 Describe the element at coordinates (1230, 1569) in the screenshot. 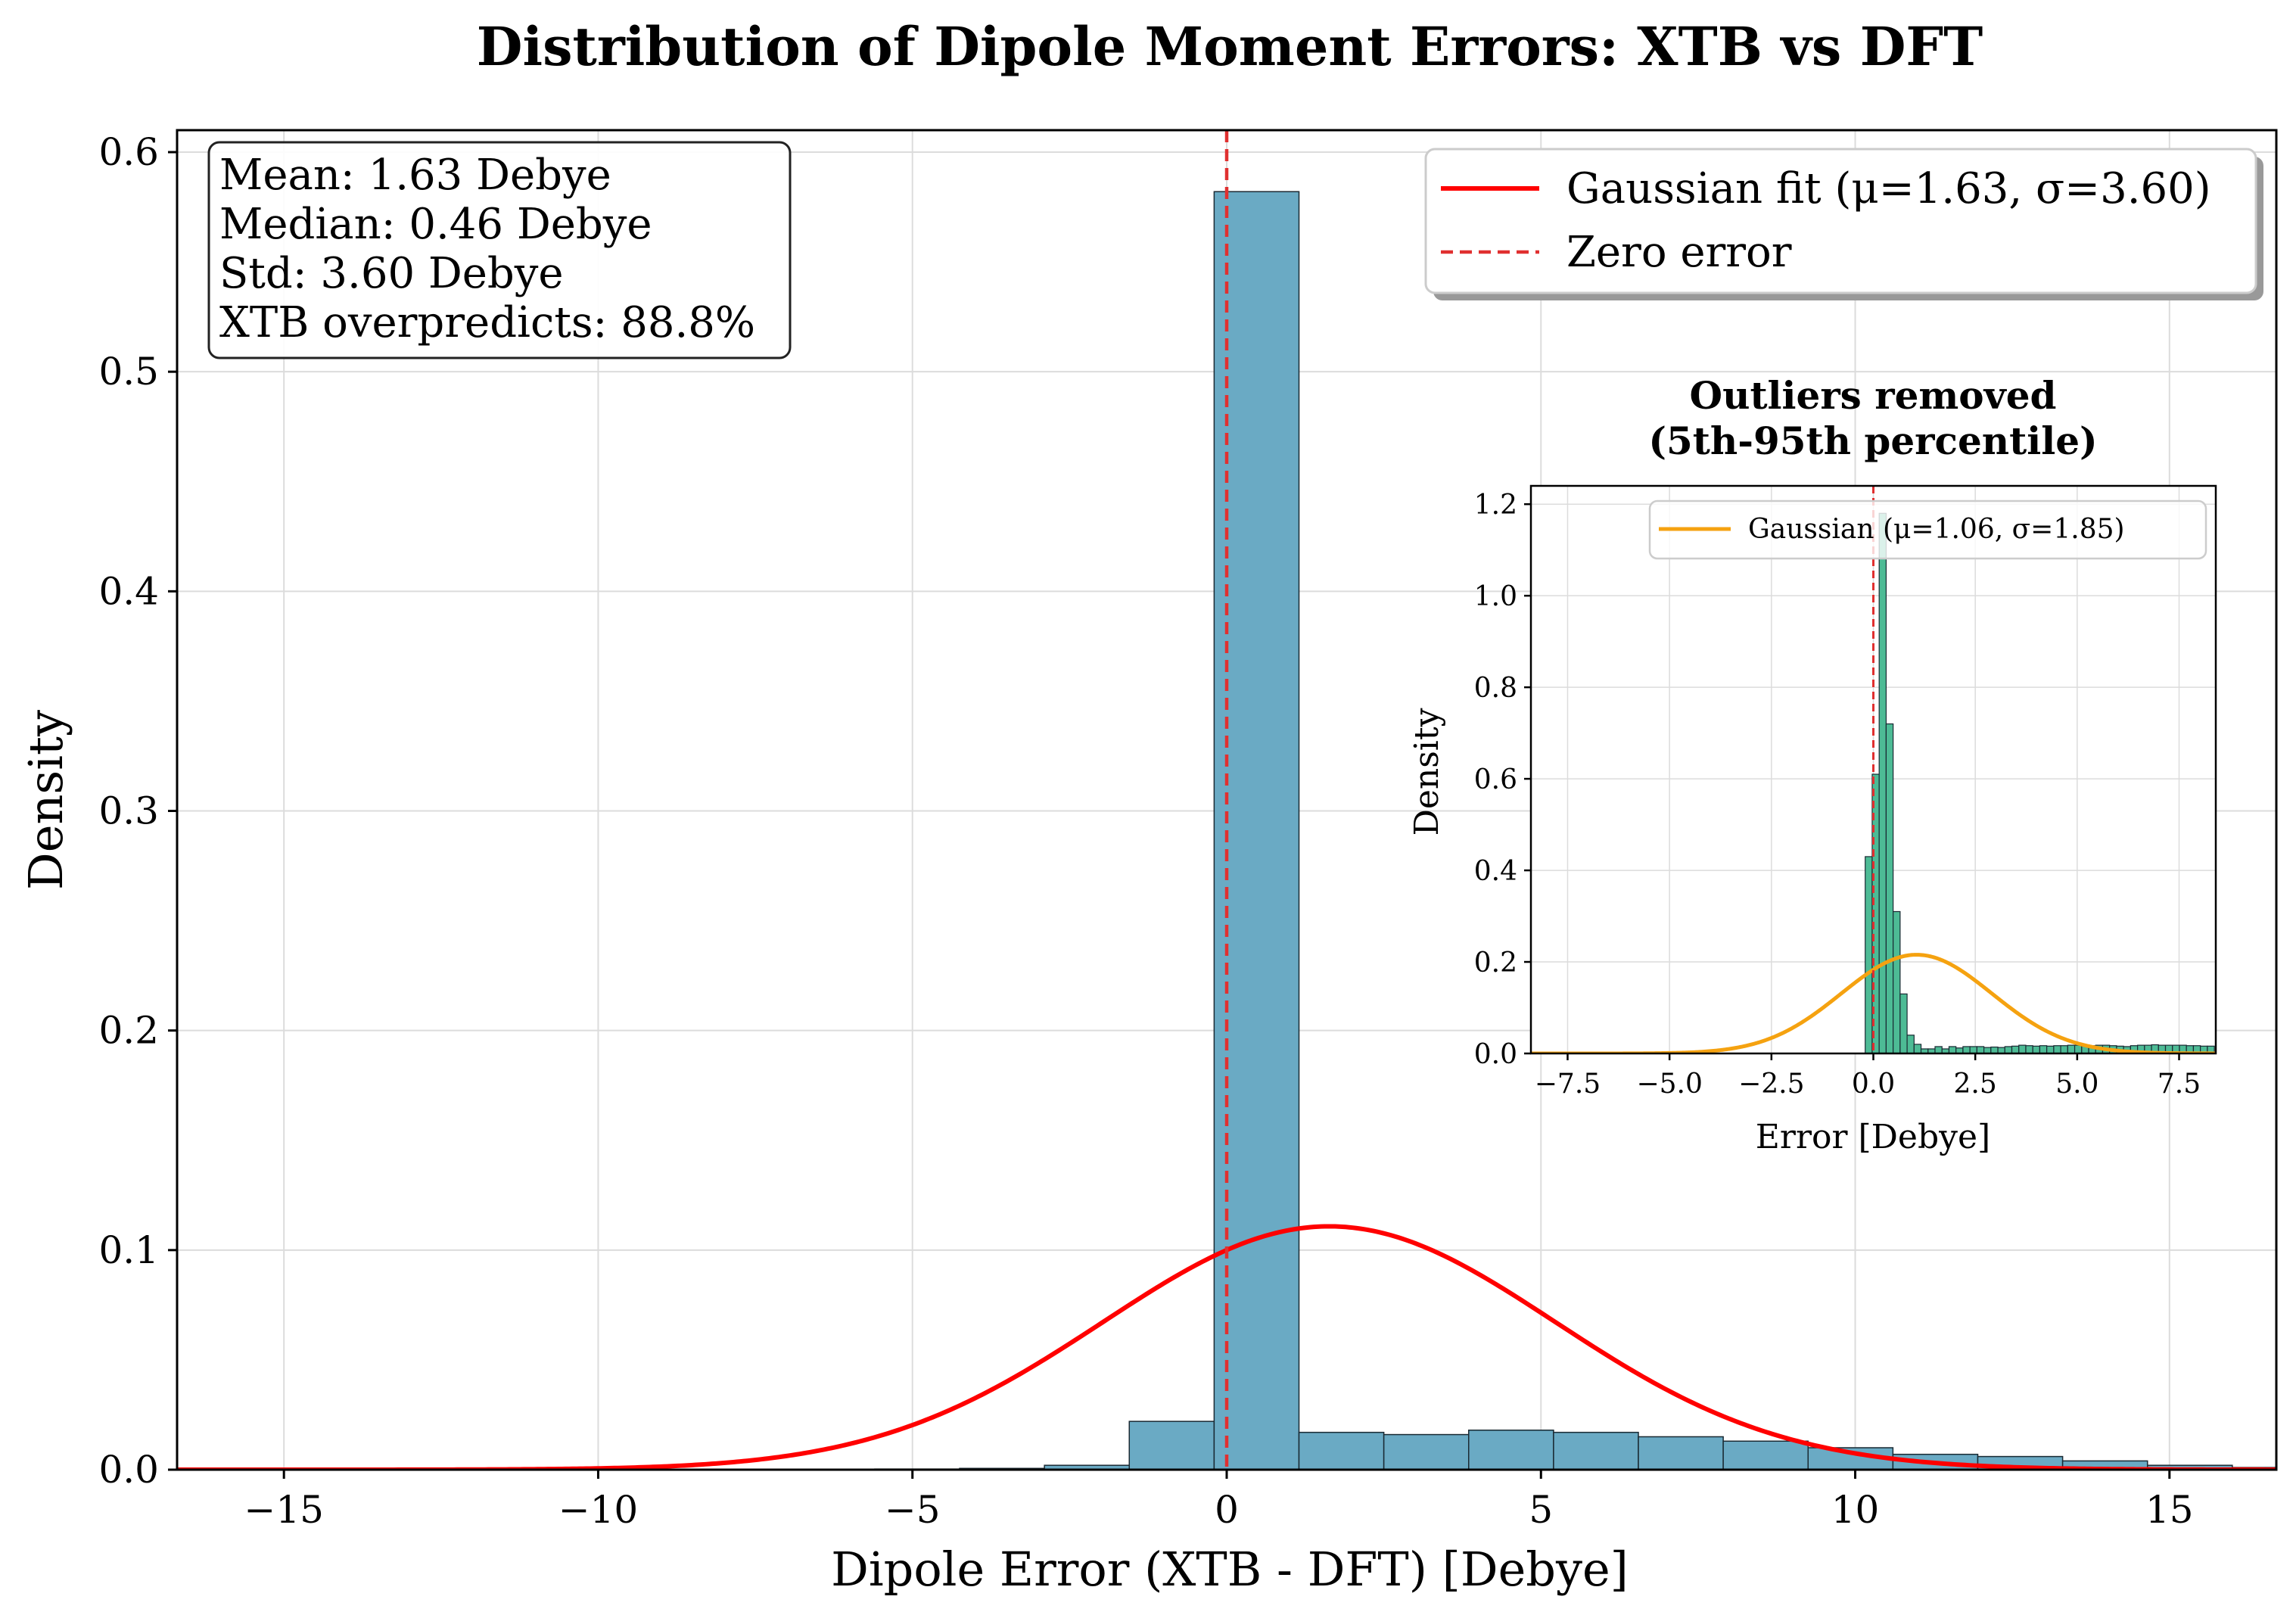

I see `main-x-axis-label: Dipole Error (XTB - DFT) [Debye]` at that location.